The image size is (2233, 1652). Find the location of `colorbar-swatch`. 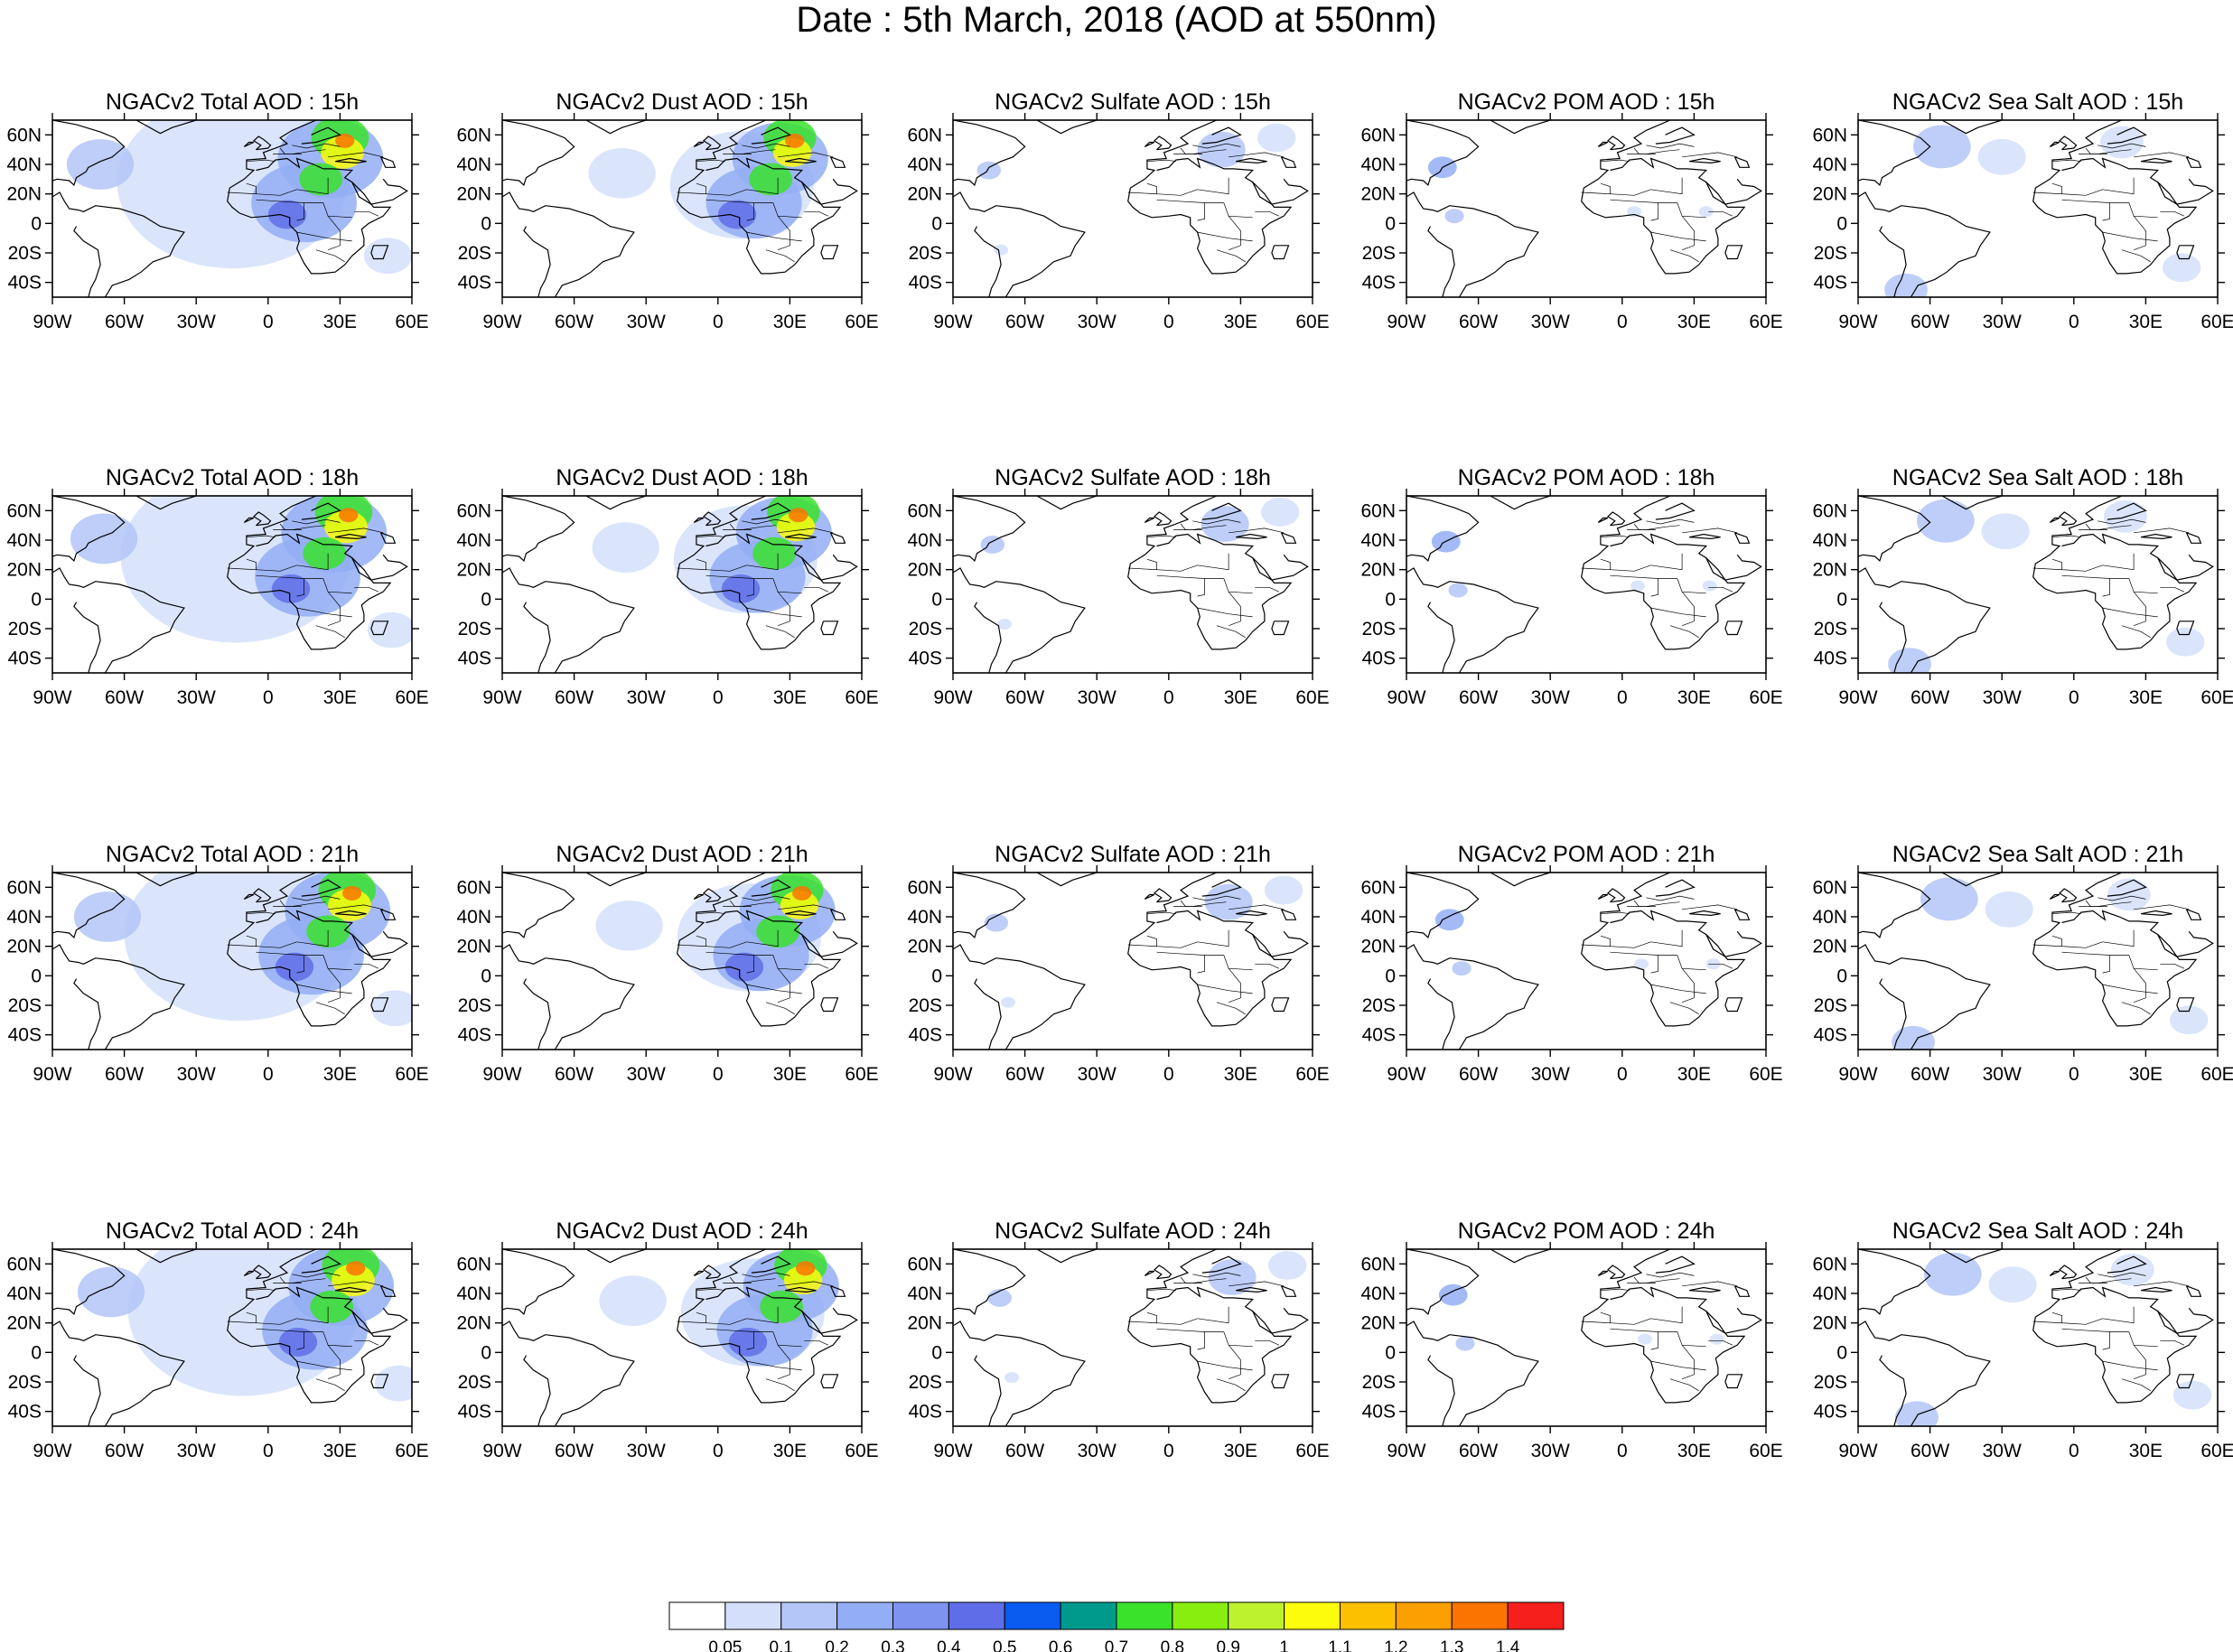

colorbar-swatch is located at coordinates (1424, 1615).